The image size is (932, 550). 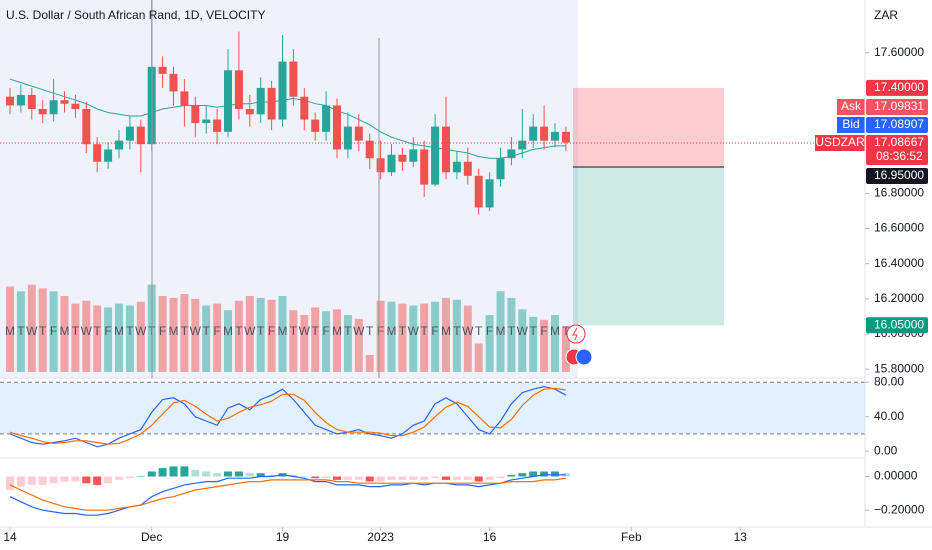 What do you see at coordinates (851, 124) in the screenshot?
I see `bid-name-box` at bounding box center [851, 124].